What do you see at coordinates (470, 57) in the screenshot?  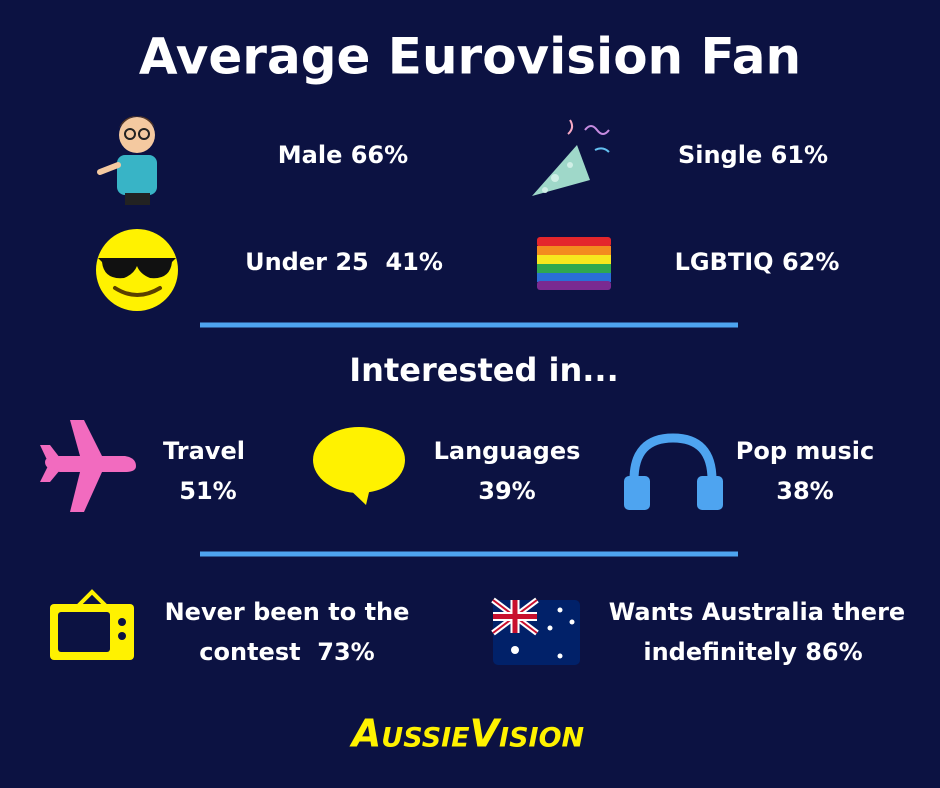 I see `title: Average Eurovision Fan` at bounding box center [470, 57].